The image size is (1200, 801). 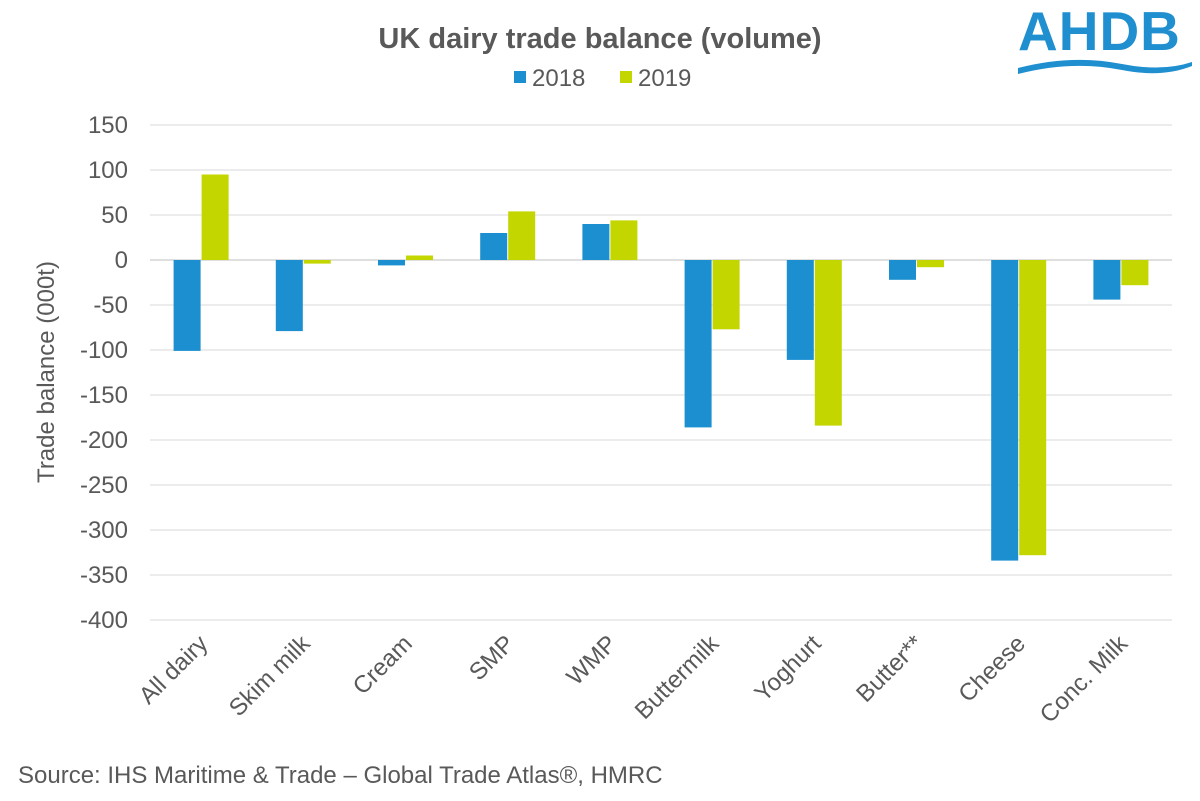 I want to click on ahdb-logo: AHDB, so click(x=1105, y=38).